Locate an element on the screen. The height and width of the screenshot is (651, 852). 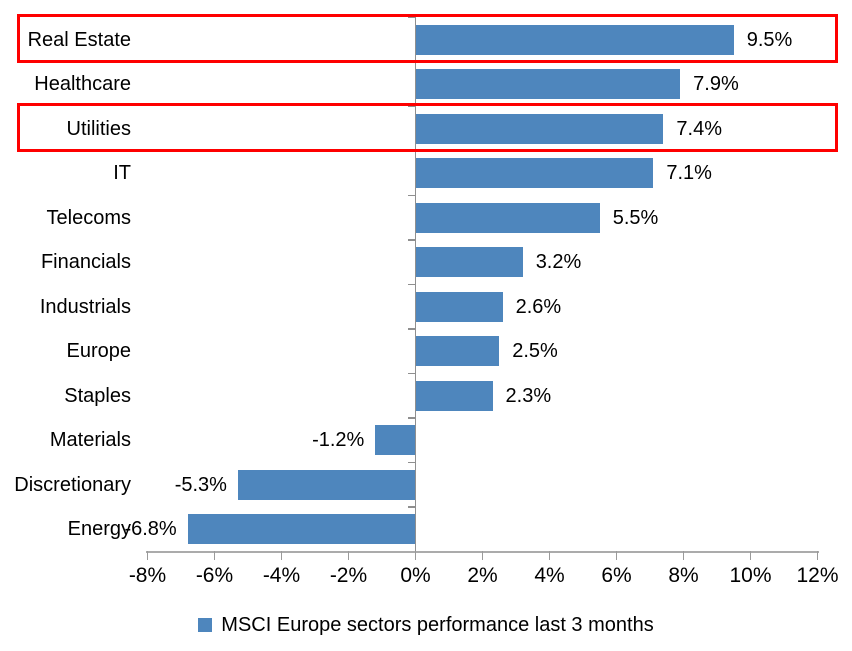
category-label: Healthcare is located at coordinates (82, 84).